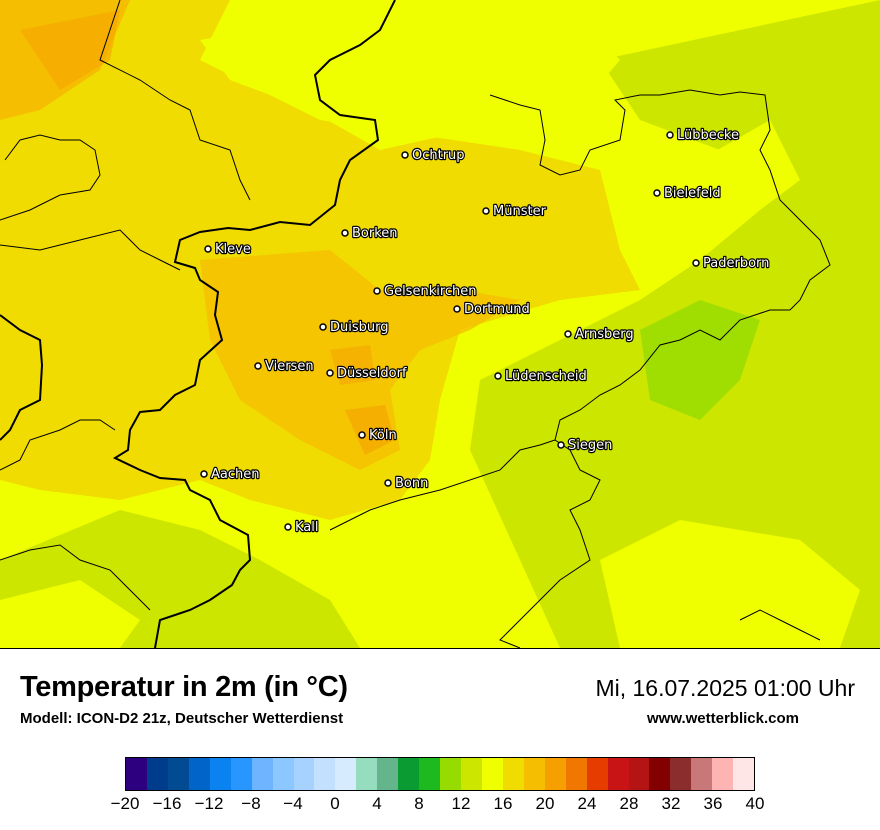 The width and height of the screenshot is (880, 830). What do you see at coordinates (377, 803) in the screenshot?
I see `color-scale-tick-label: 4` at bounding box center [377, 803].